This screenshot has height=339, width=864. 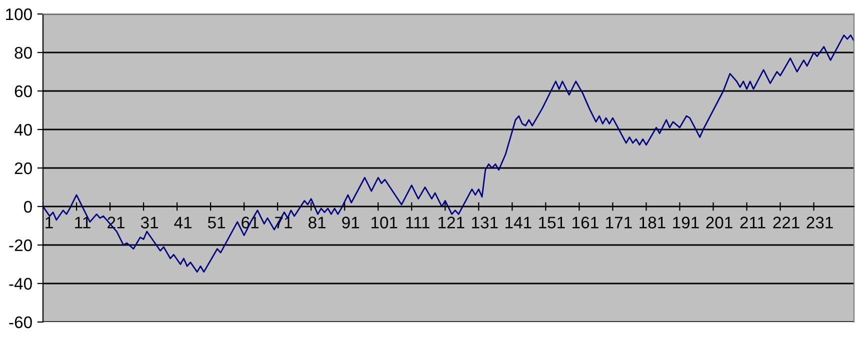 What do you see at coordinates (217, 222) in the screenshot?
I see `x-tick-label: 51` at bounding box center [217, 222].